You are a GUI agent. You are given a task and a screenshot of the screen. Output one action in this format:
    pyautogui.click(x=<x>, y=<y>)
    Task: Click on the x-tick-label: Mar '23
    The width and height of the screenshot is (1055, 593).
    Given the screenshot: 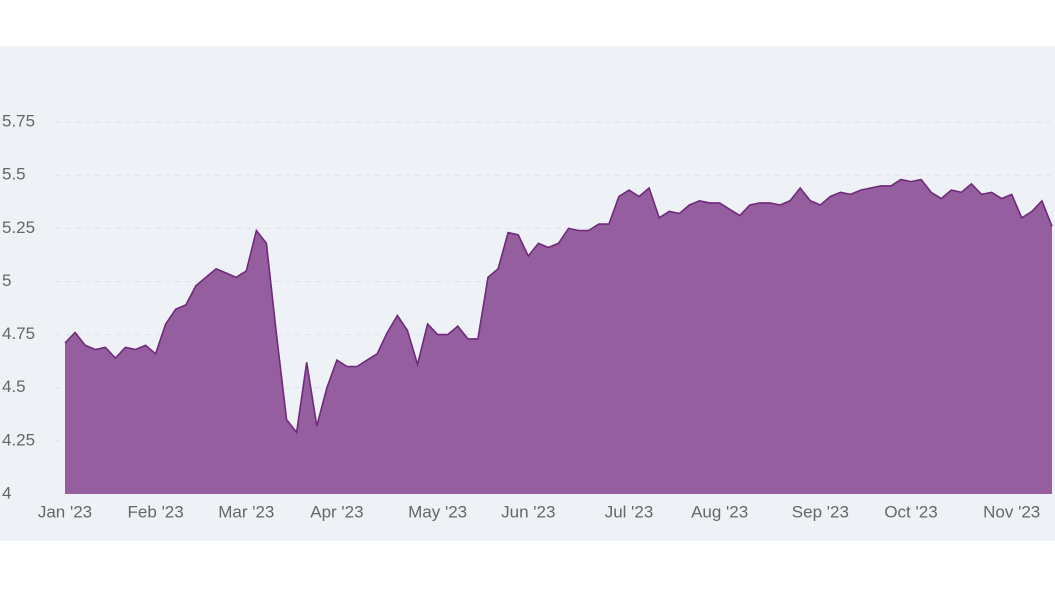 What is the action you would take?
    pyautogui.click(x=246, y=511)
    